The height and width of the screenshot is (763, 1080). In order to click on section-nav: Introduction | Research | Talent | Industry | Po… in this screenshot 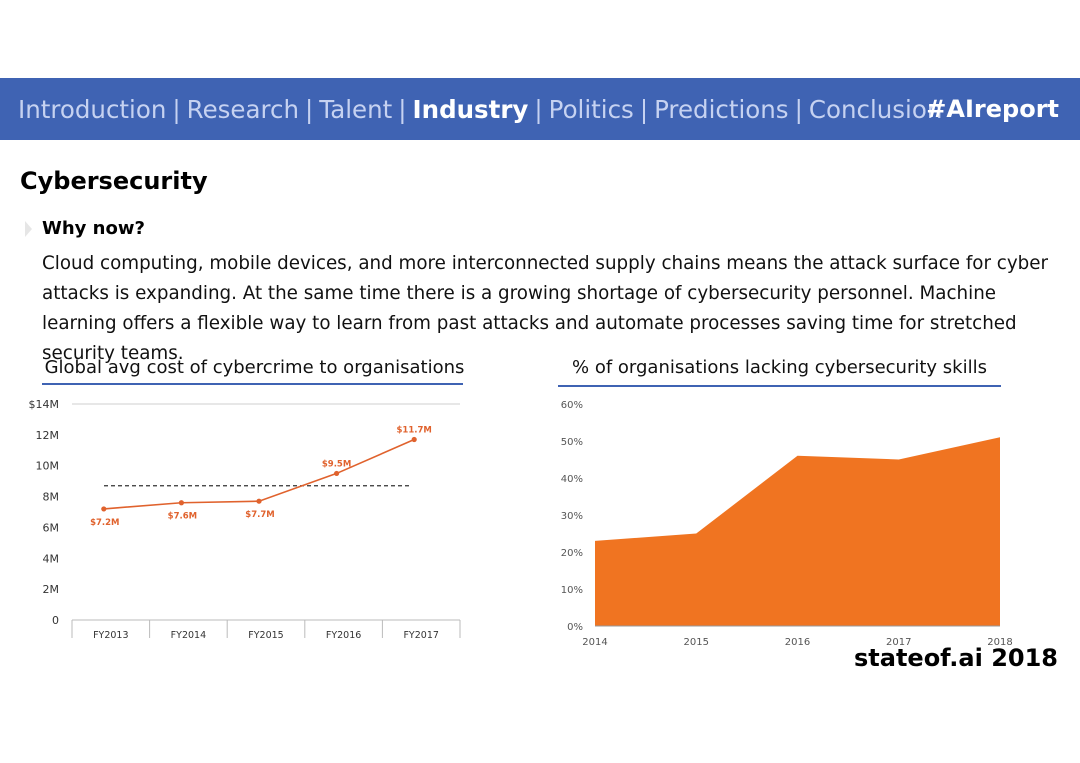, I will do `click(480, 109)`.